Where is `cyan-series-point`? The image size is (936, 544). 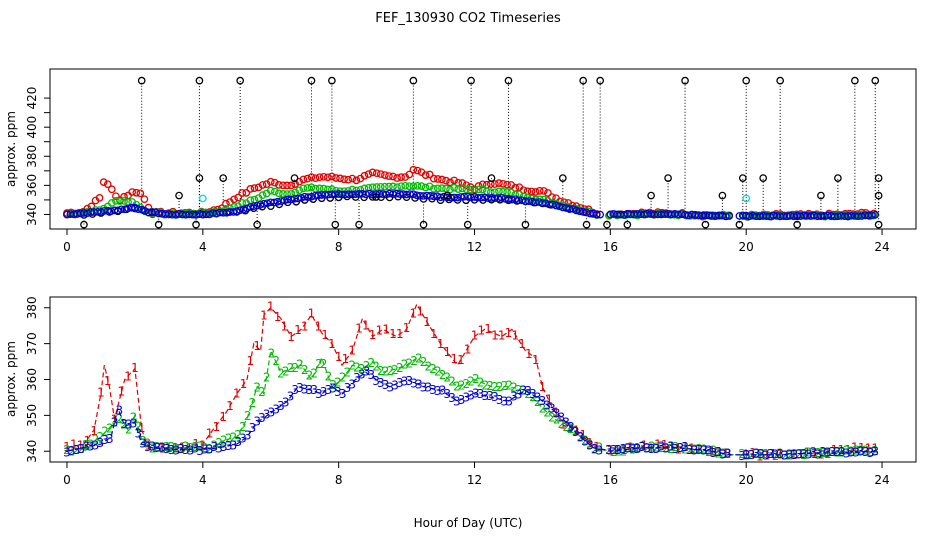
cyan-series-point is located at coordinates (746, 198).